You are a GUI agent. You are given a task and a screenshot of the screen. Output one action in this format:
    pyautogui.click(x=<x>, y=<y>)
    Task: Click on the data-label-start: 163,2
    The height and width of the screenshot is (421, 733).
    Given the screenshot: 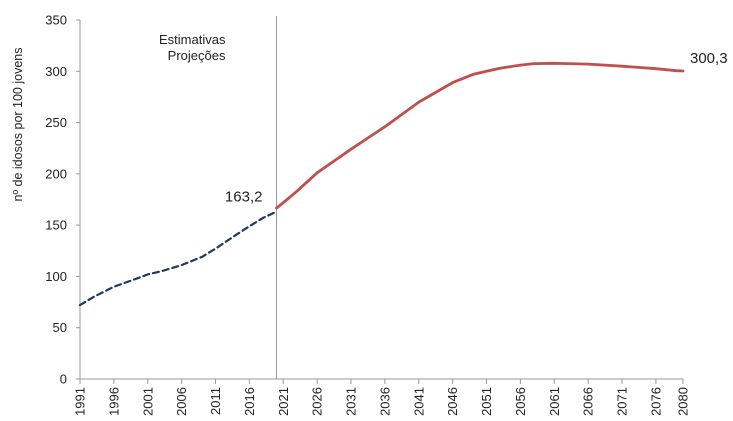 What is the action you would take?
    pyautogui.click(x=244, y=197)
    